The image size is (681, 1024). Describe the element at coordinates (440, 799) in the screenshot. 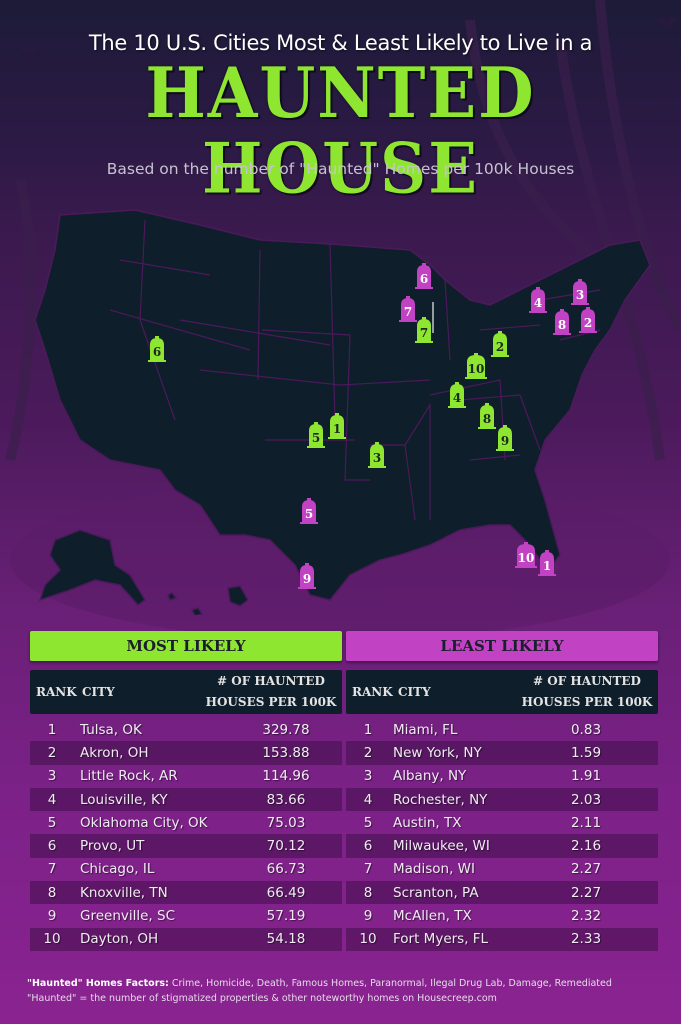

I see `city-cell: Rochester, NY` at that location.